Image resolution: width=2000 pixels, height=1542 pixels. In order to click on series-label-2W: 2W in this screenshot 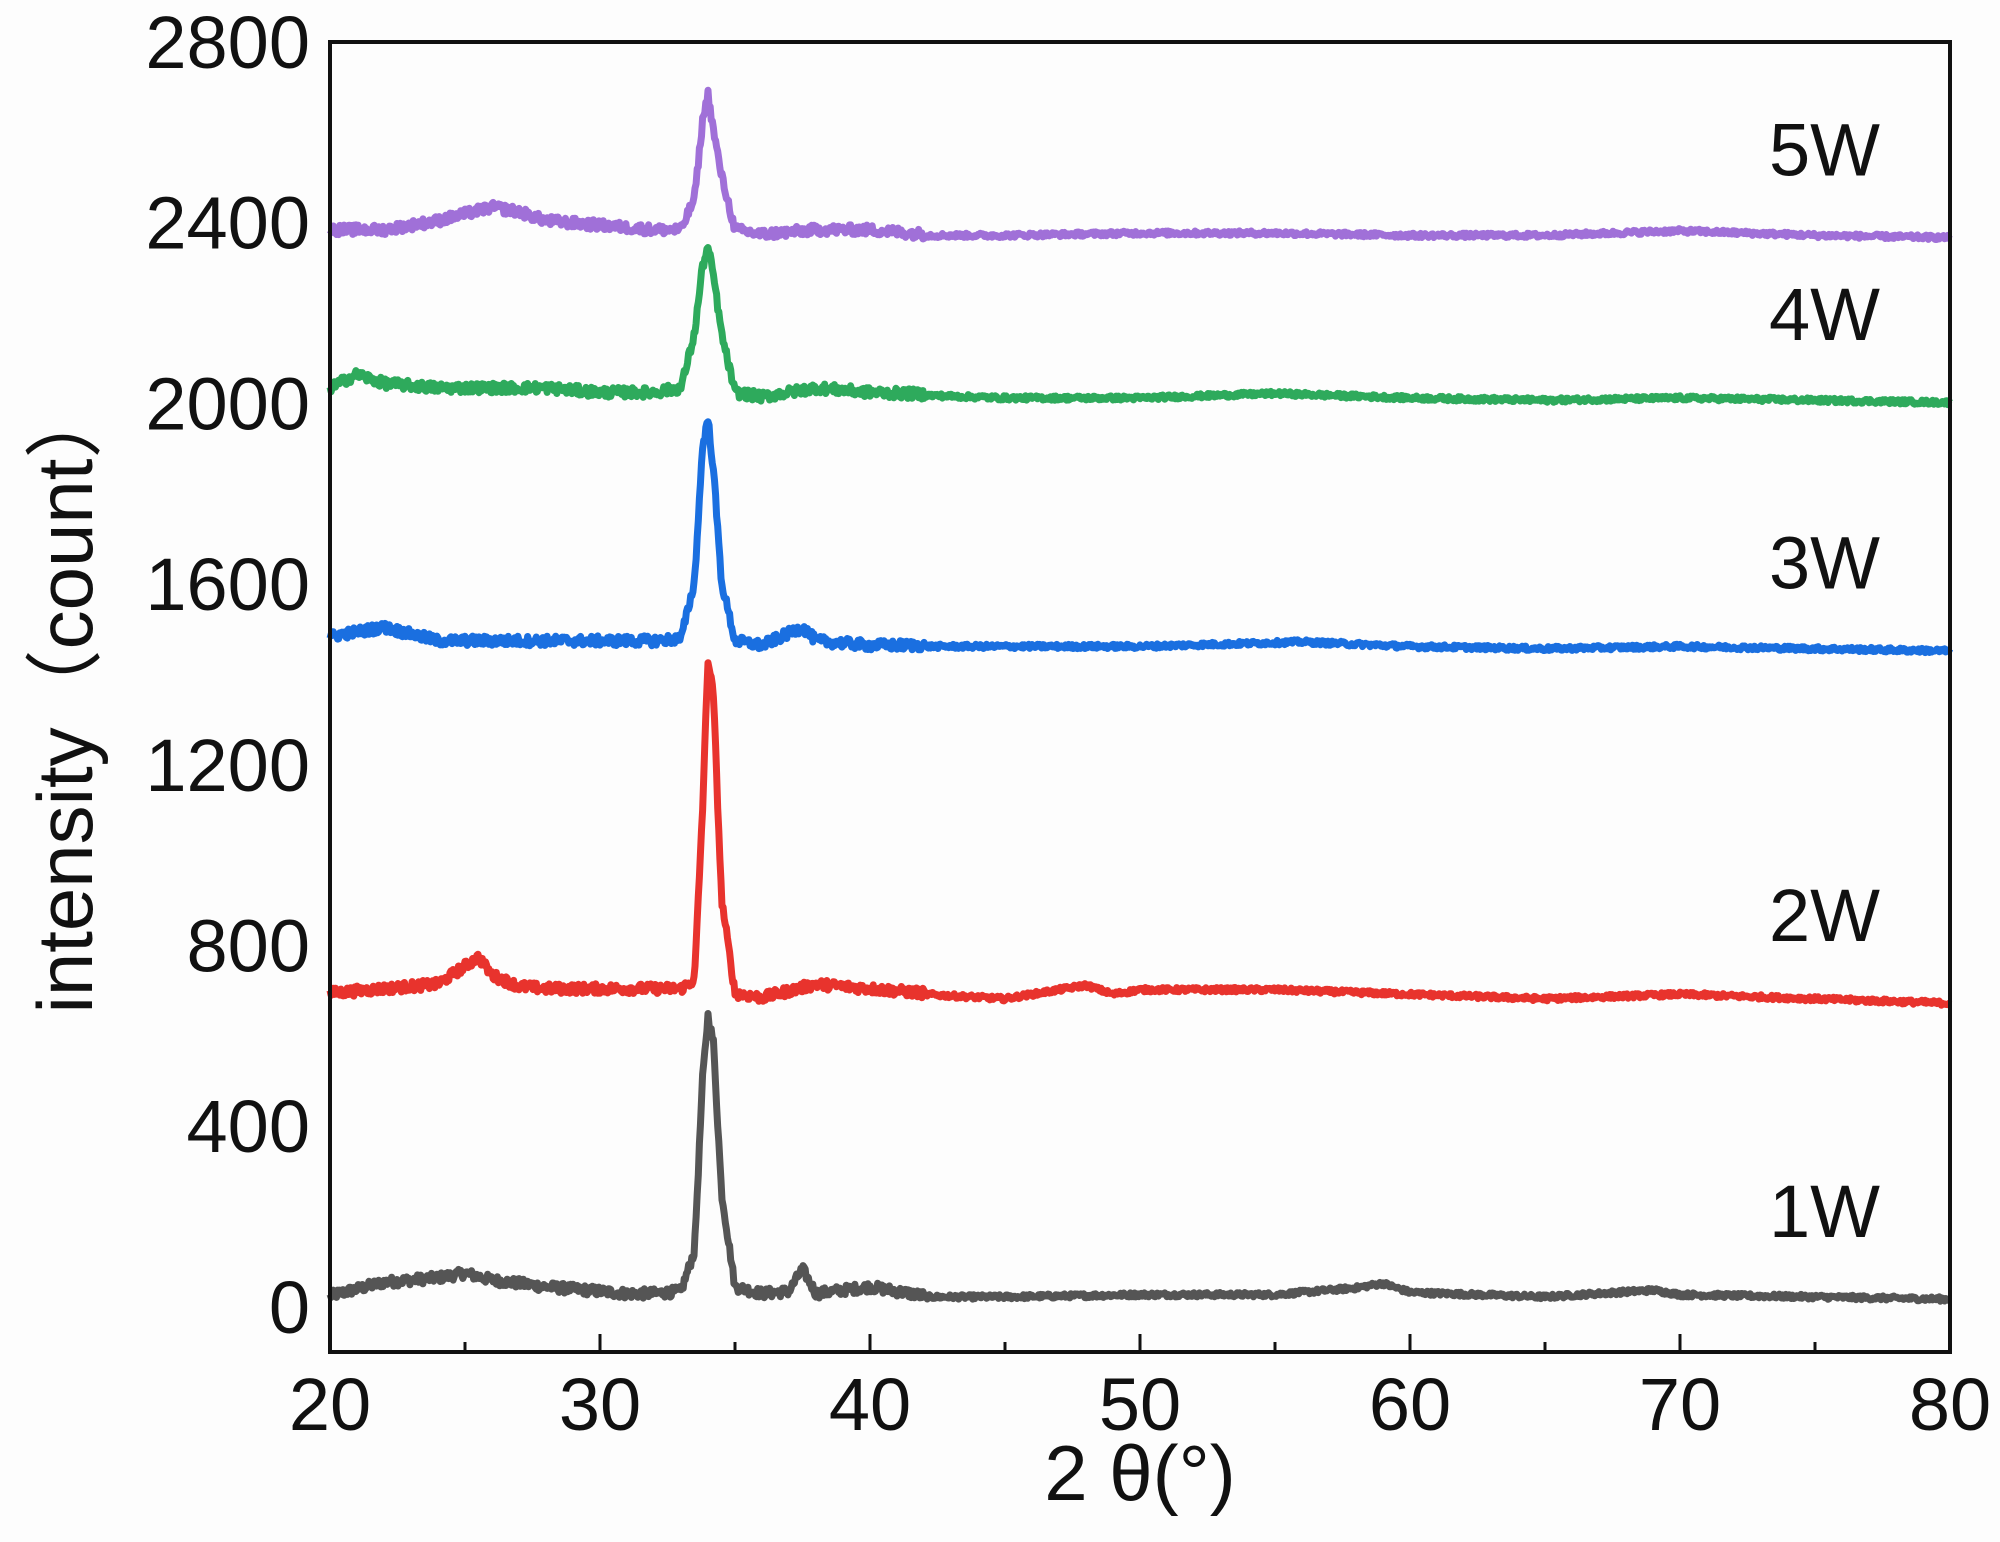, I will do `click(1824, 915)`.